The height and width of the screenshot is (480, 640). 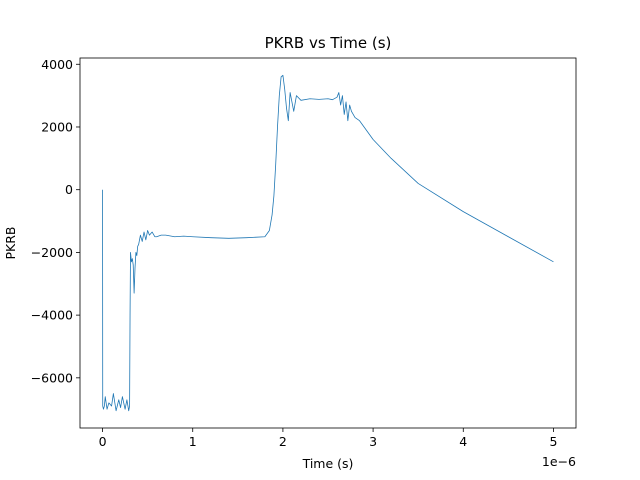 What do you see at coordinates (463, 441) in the screenshot?
I see `x-tick-label: 4` at bounding box center [463, 441].